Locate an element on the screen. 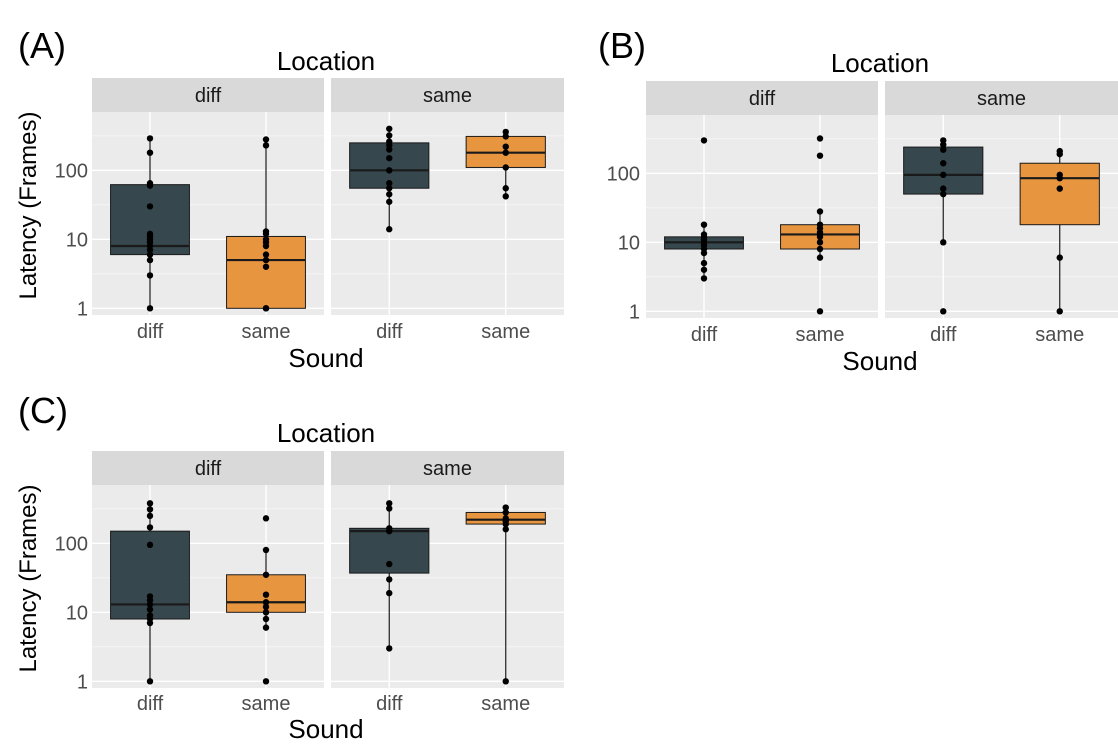 This screenshot has width=1118, height=744. y-tick-label: 1 is located at coordinates (82, 682).